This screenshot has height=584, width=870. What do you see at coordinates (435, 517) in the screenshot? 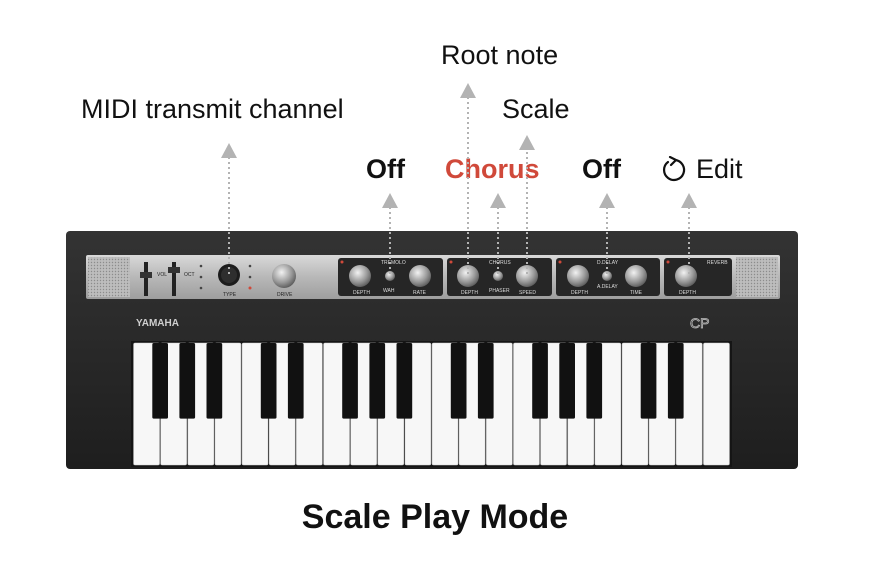
I see `diagram-caption: Scale Play Mode` at bounding box center [435, 517].